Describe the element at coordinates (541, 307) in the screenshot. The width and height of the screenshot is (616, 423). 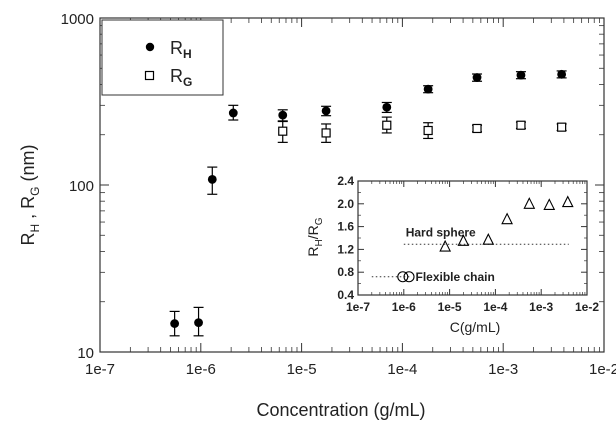
I see `inset-x-tick-label: 1e-3` at that location.